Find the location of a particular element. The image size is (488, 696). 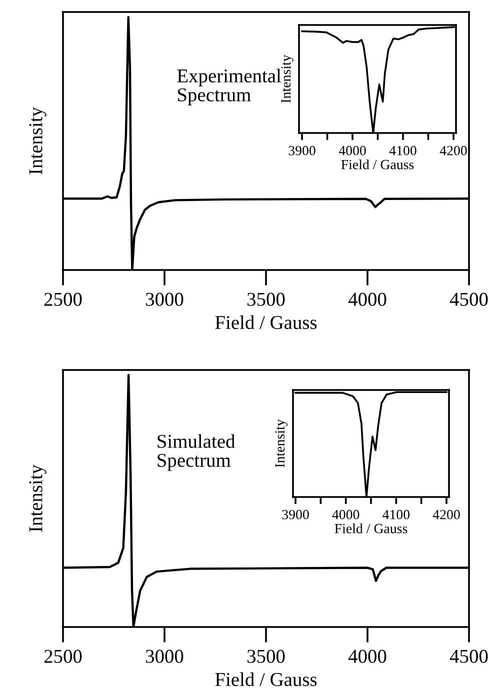

annotation: Simulated Spectrum is located at coordinates (196, 452).